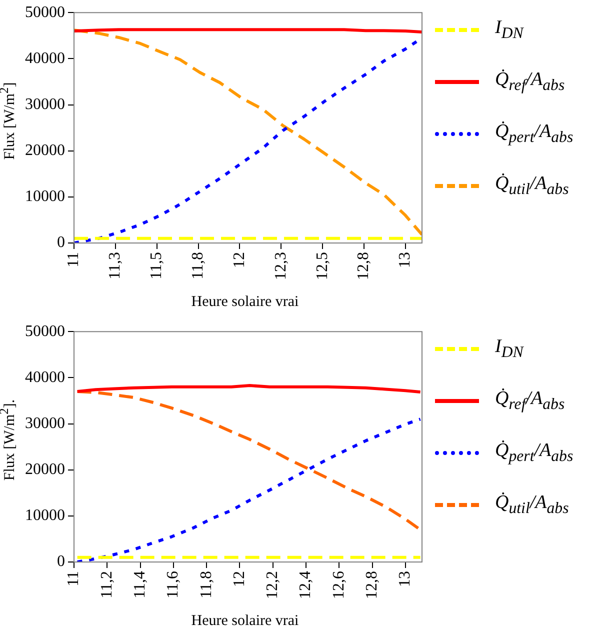  I want to click on x-tick-label: 12,5, so click(322, 266).